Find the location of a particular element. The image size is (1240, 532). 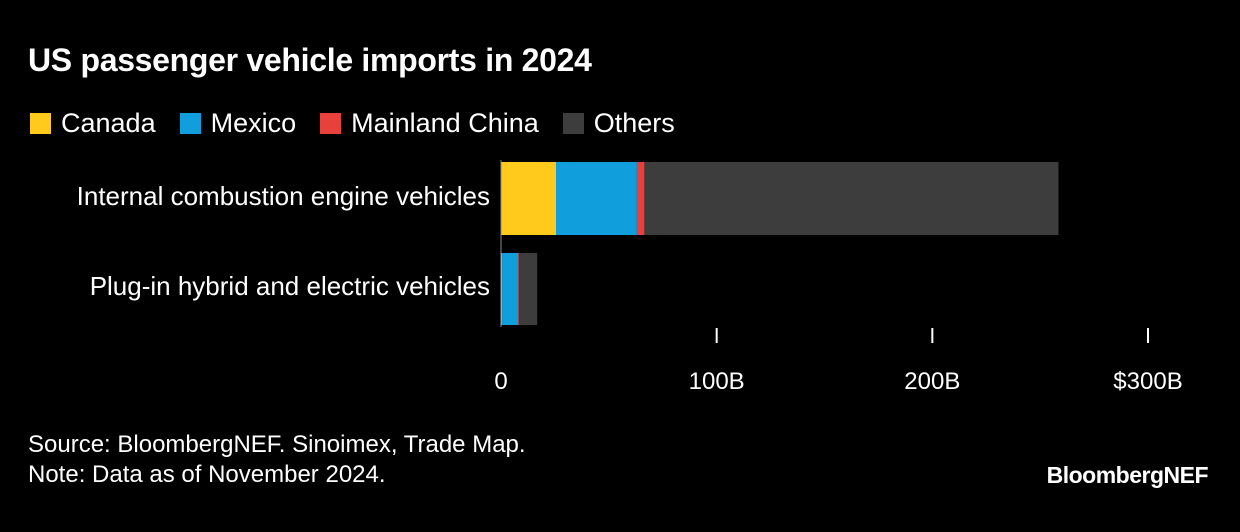

x-tick-label-200b: 200B is located at coordinates (932, 381).